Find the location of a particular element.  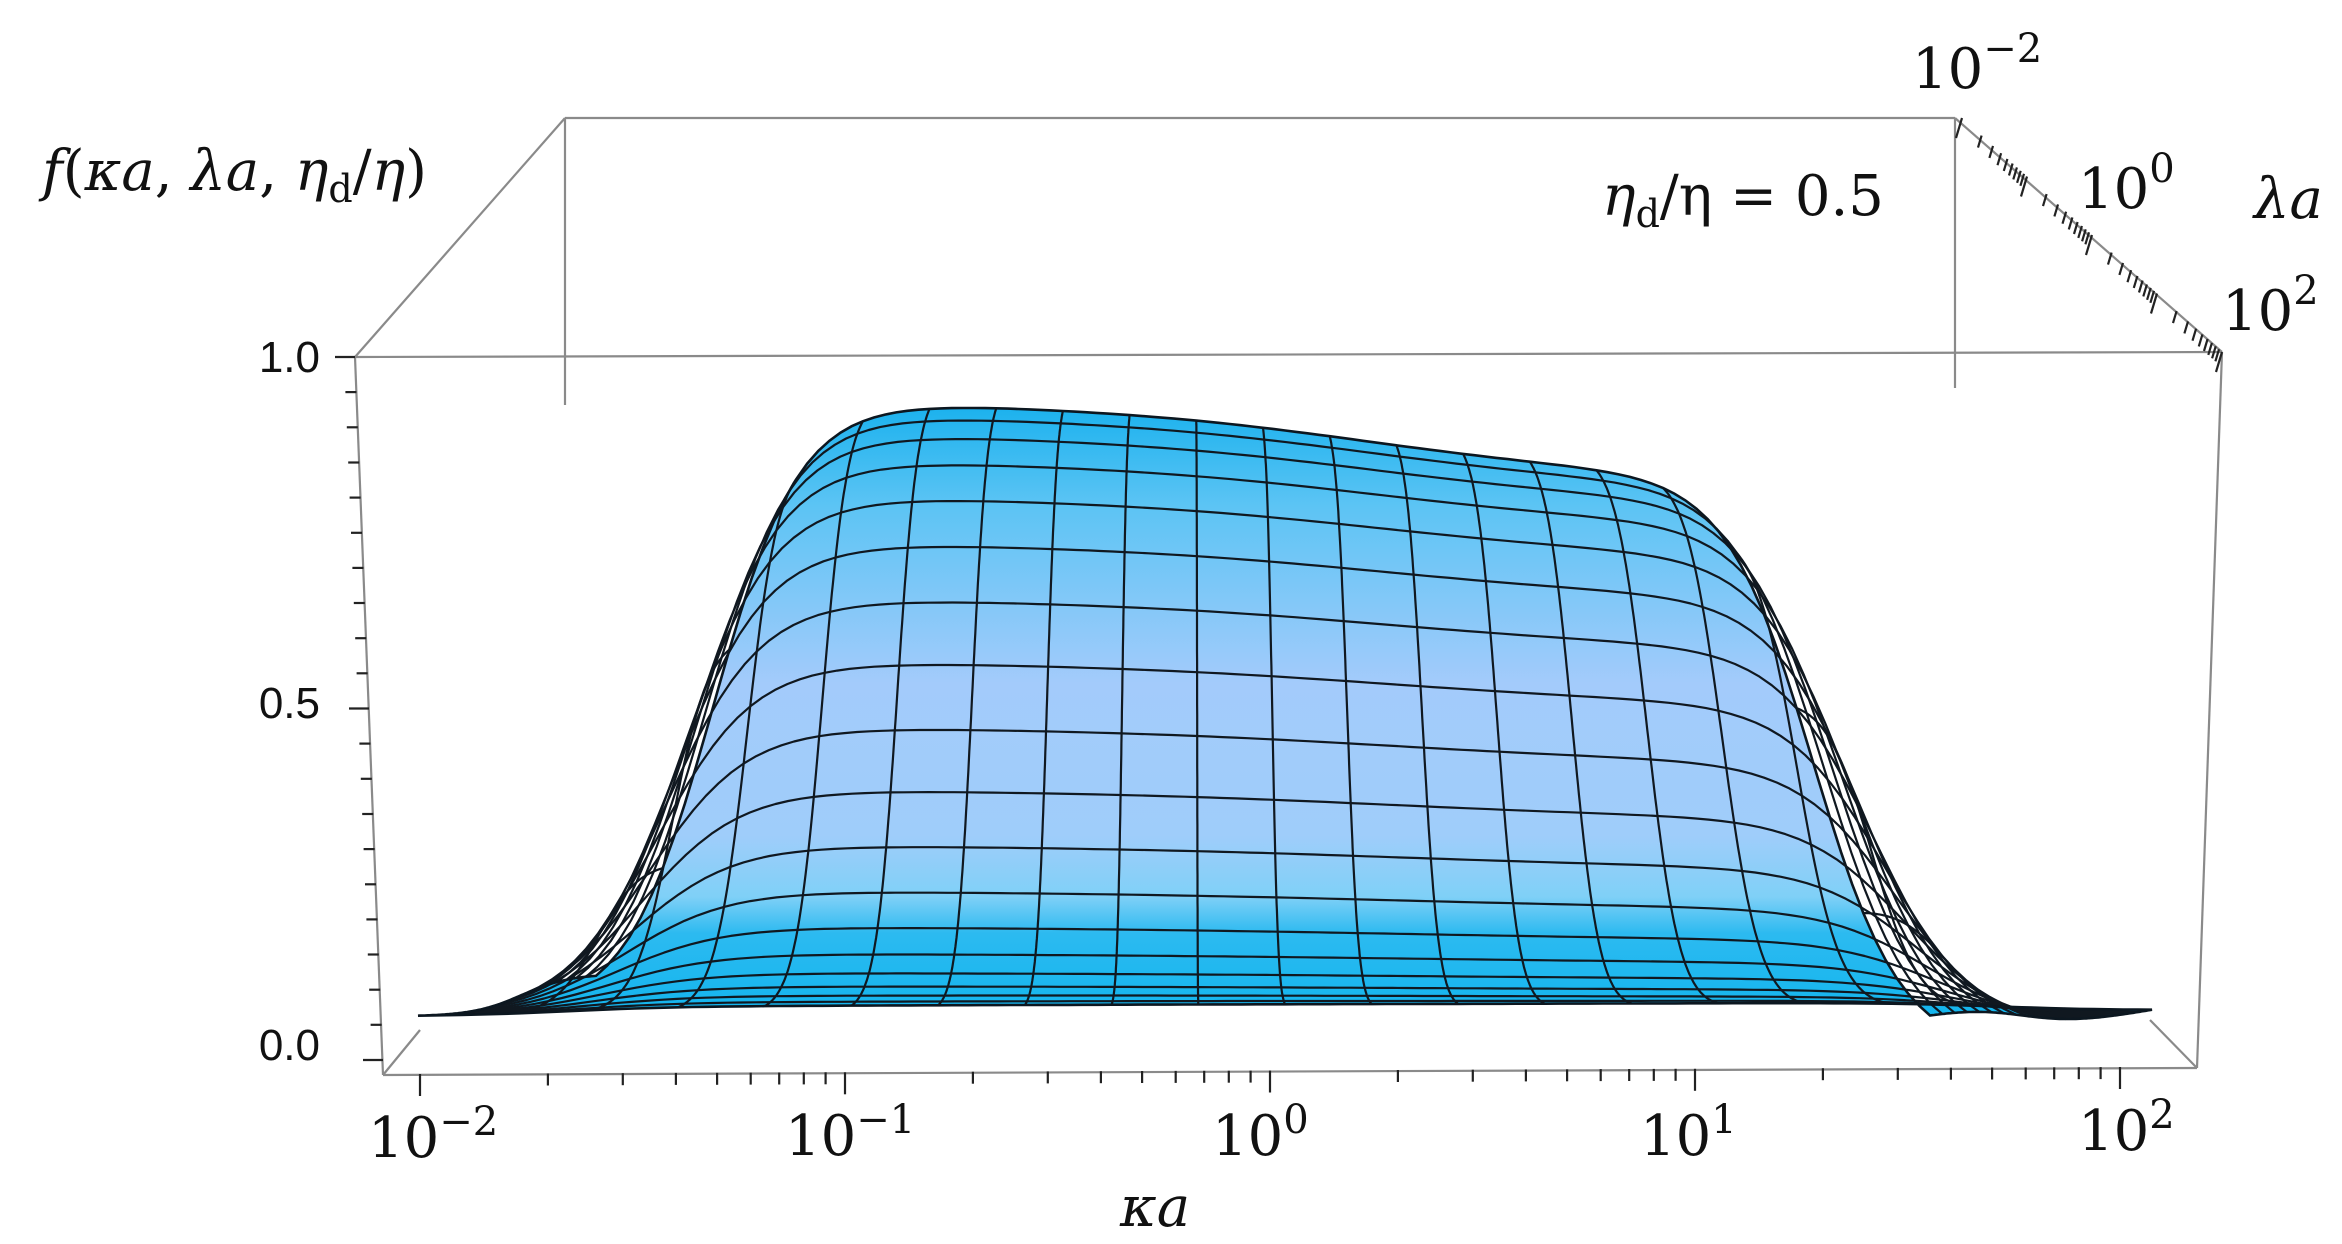

x-axis-tick-labels: 10⁻² 10⁻¹ 10⁰ 10¹ 10² is located at coordinates (1271, 1131).